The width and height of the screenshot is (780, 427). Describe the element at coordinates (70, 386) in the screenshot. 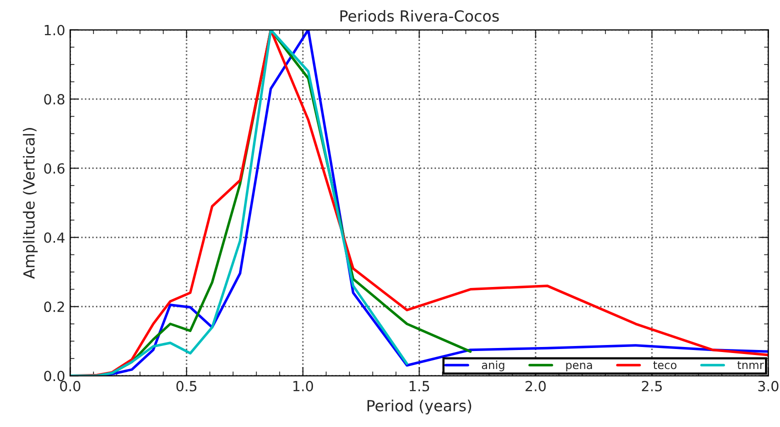

I see `x-tick-label: 0.0` at that location.